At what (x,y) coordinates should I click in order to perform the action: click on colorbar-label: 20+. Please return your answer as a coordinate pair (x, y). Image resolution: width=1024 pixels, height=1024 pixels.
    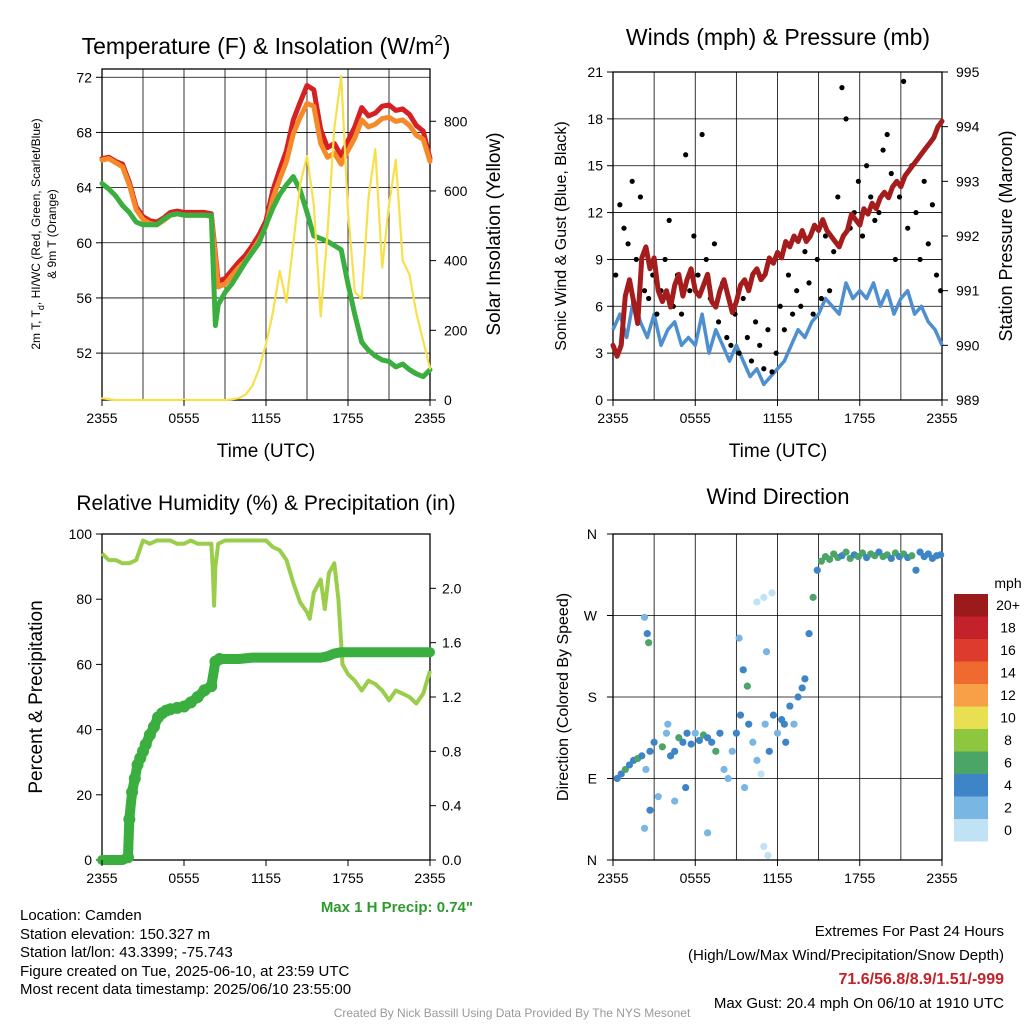
    Looking at the image, I should click on (1008, 605).